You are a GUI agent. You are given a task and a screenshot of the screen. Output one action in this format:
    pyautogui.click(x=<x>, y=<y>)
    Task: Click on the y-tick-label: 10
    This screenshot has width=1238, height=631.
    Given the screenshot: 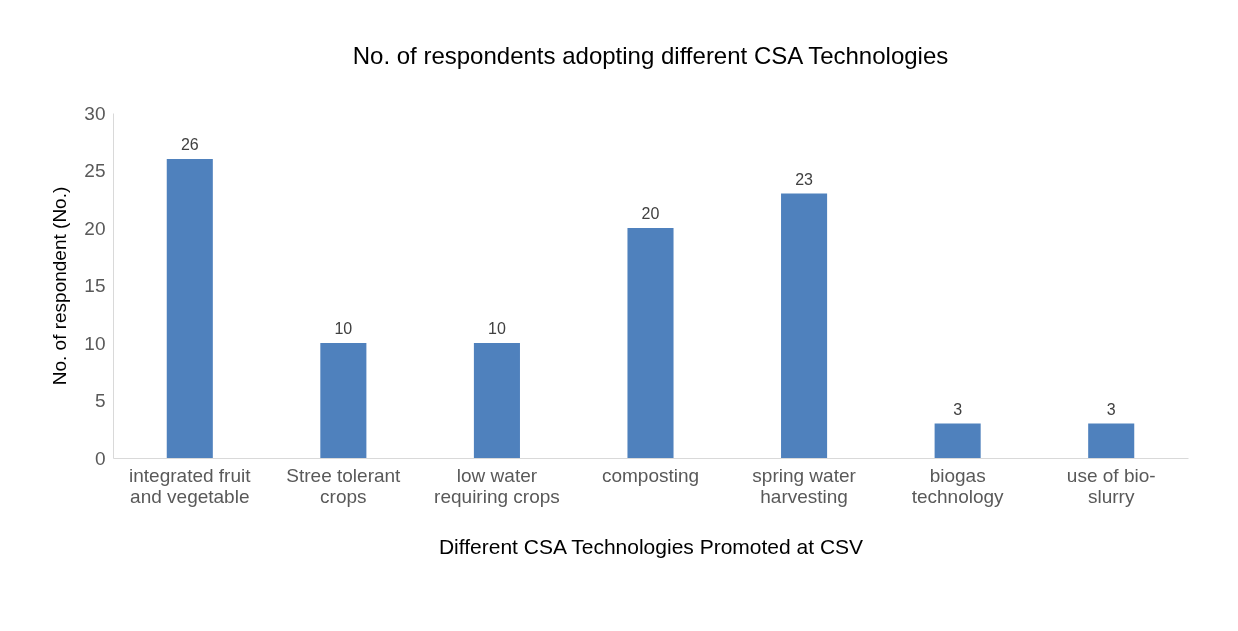 What is the action you would take?
    pyautogui.click(x=95, y=343)
    